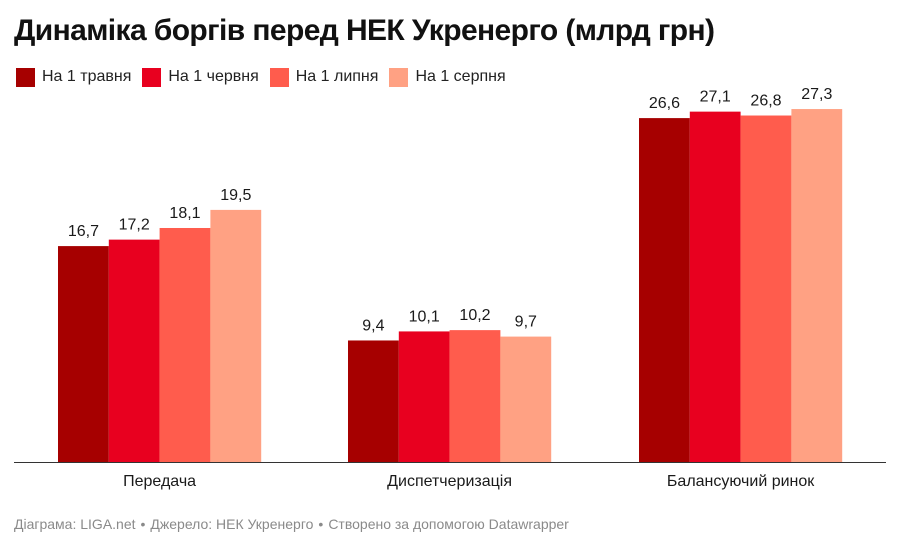  What do you see at coordinates (424, 316) in the screenshot?
I see `data-label: 10,1` at bounding box center [424, 316].